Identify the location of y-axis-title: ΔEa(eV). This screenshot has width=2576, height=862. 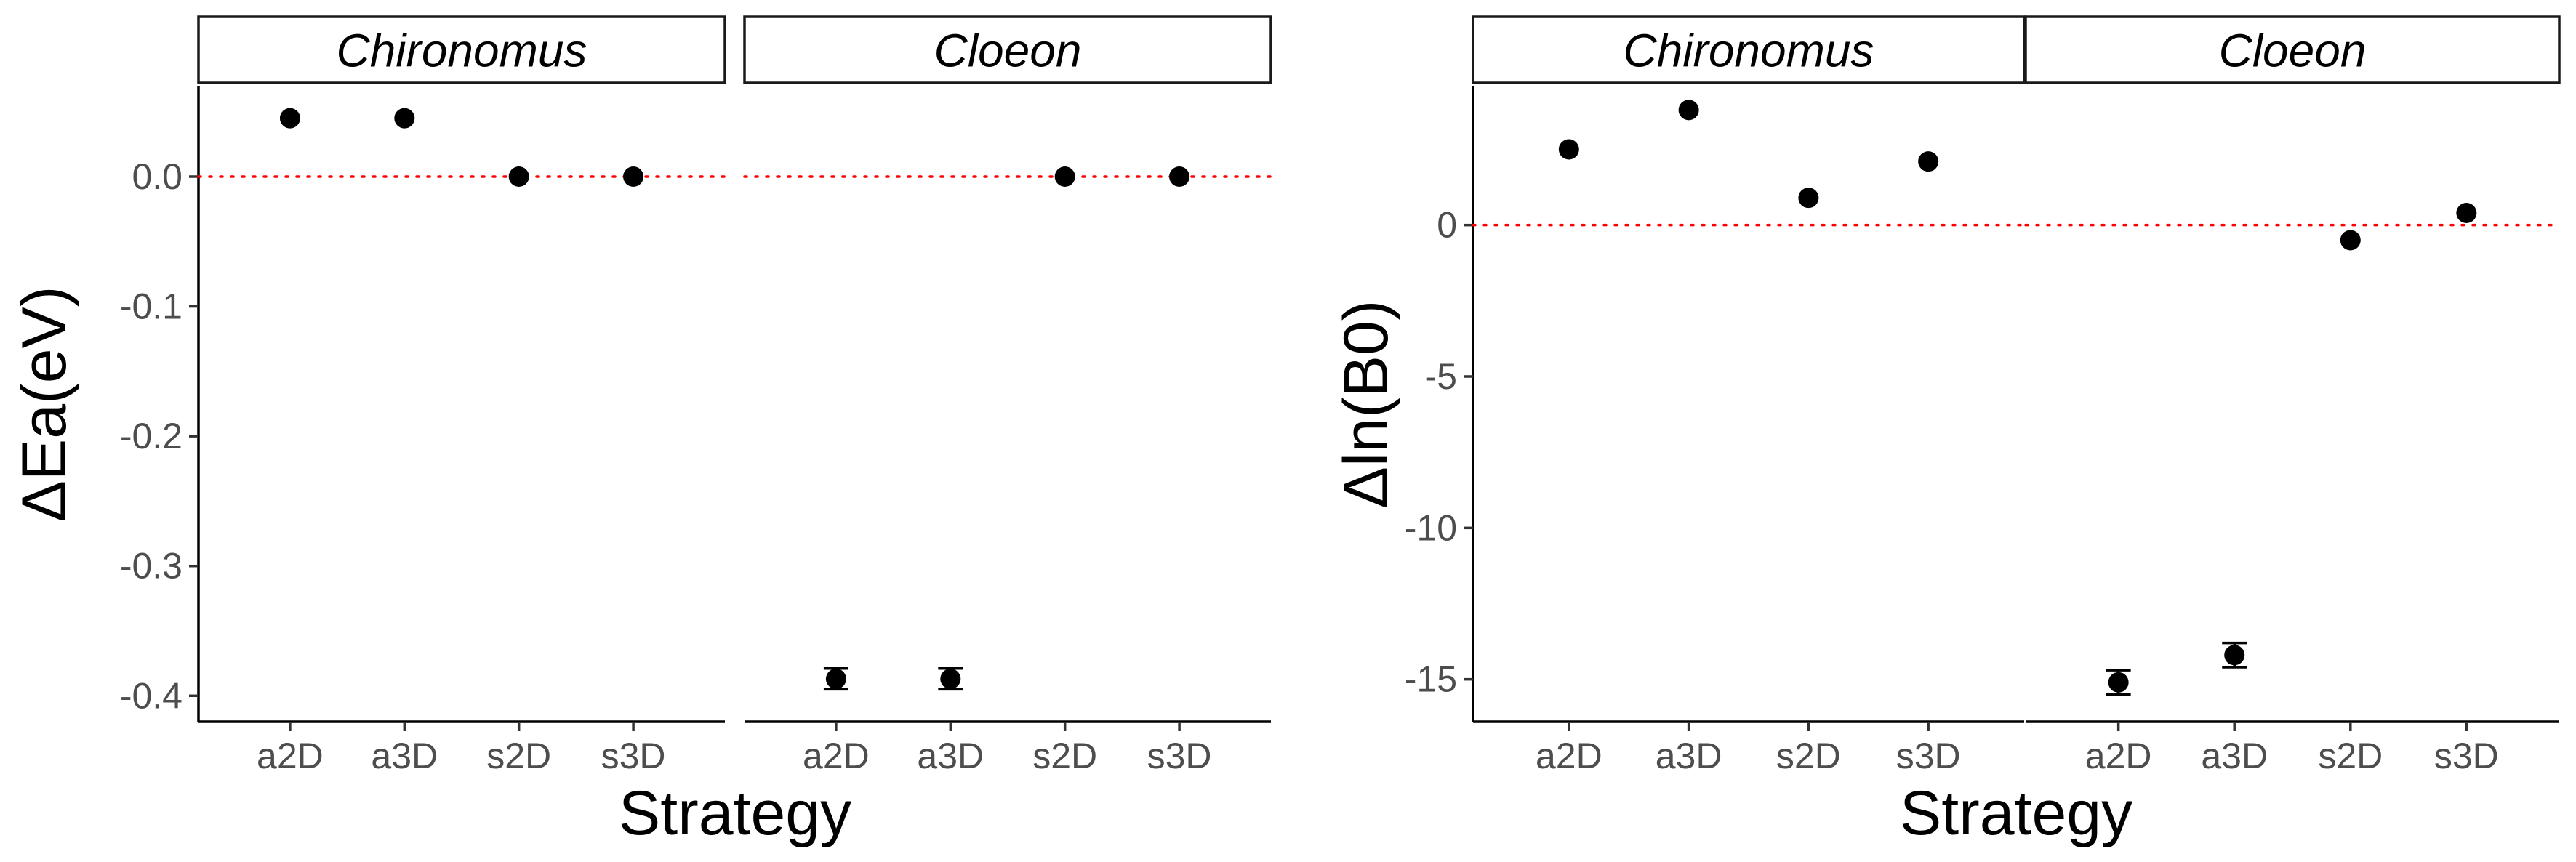
(44, 404).